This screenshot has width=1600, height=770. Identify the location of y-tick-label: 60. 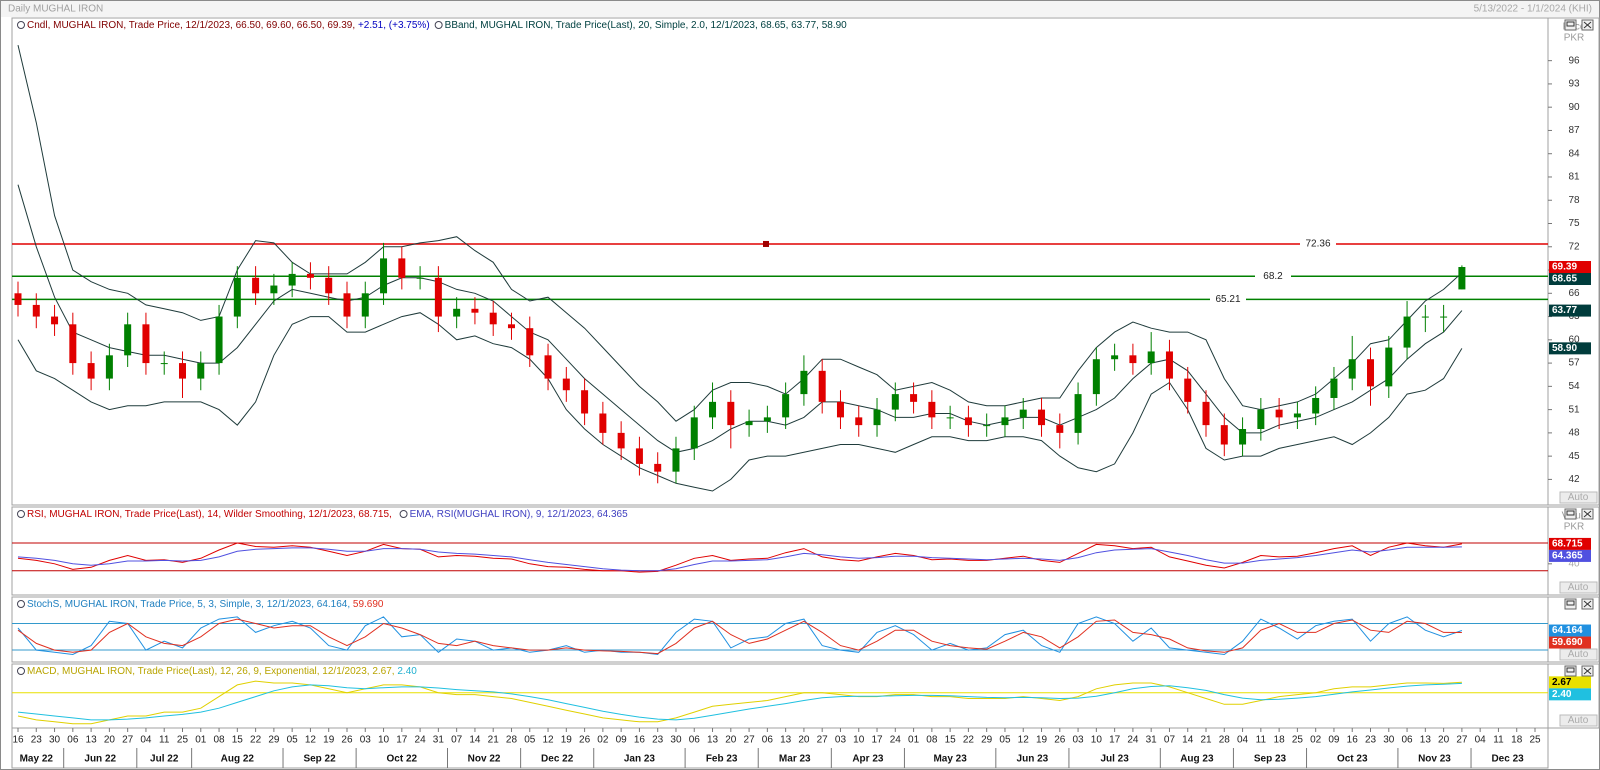
(1574, 339).